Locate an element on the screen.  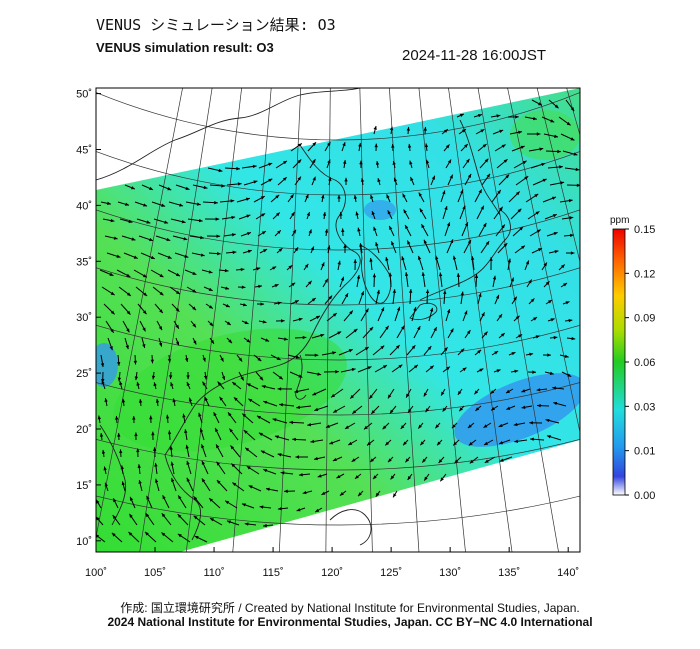
colorbar-tick-label: 0.06 is located at coordinates (644, 363).